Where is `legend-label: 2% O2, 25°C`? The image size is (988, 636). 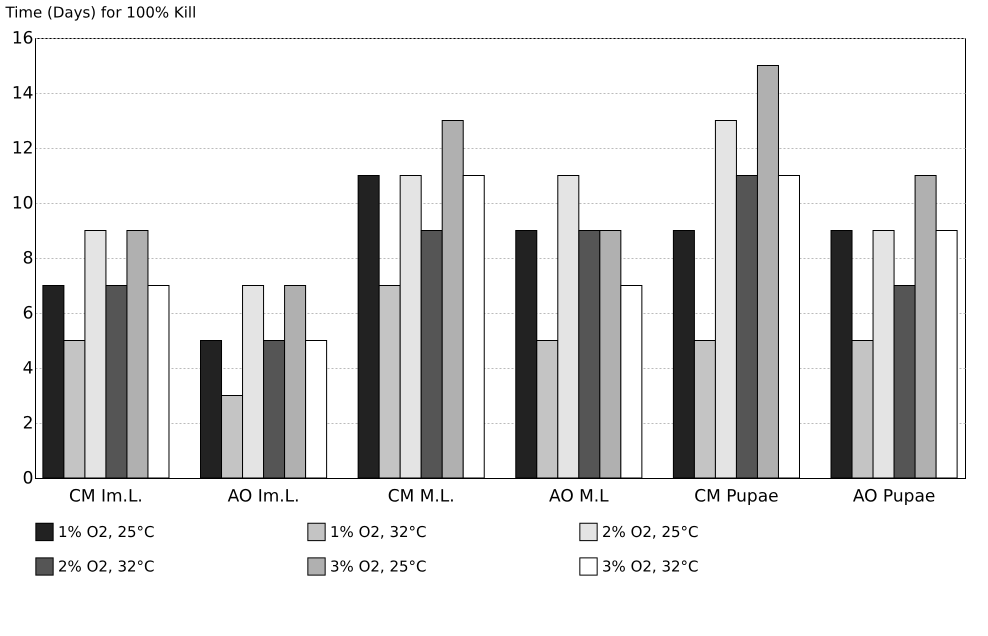
legend-label: 2% O2, 25°C is located at coordinates (650, 531).